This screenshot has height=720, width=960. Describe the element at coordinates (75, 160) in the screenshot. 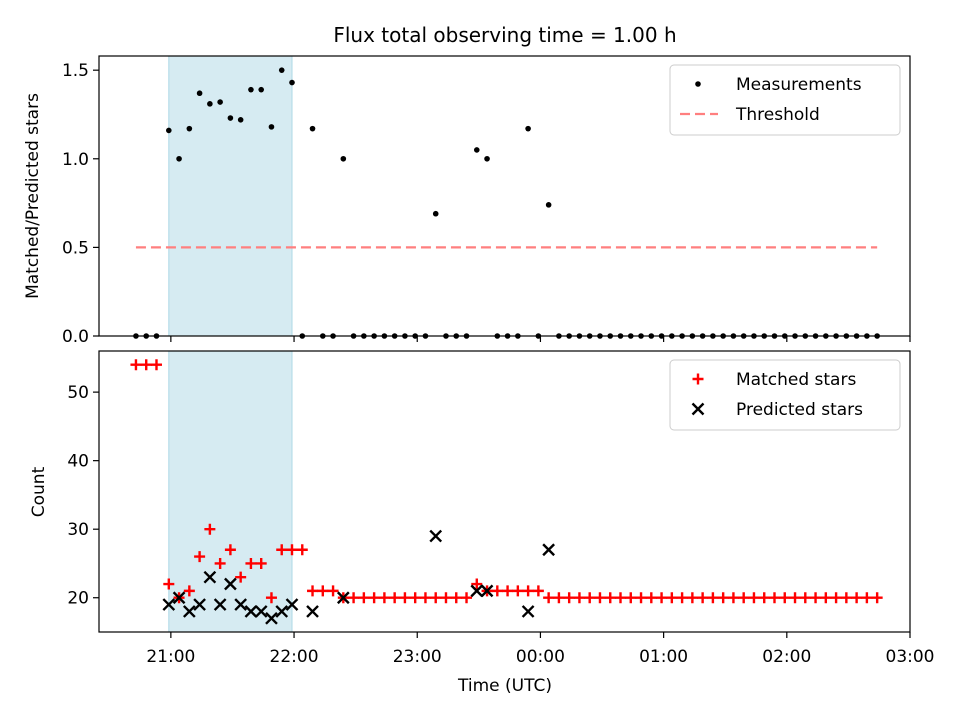

I see `y-tick-label: 1.0` at that location.